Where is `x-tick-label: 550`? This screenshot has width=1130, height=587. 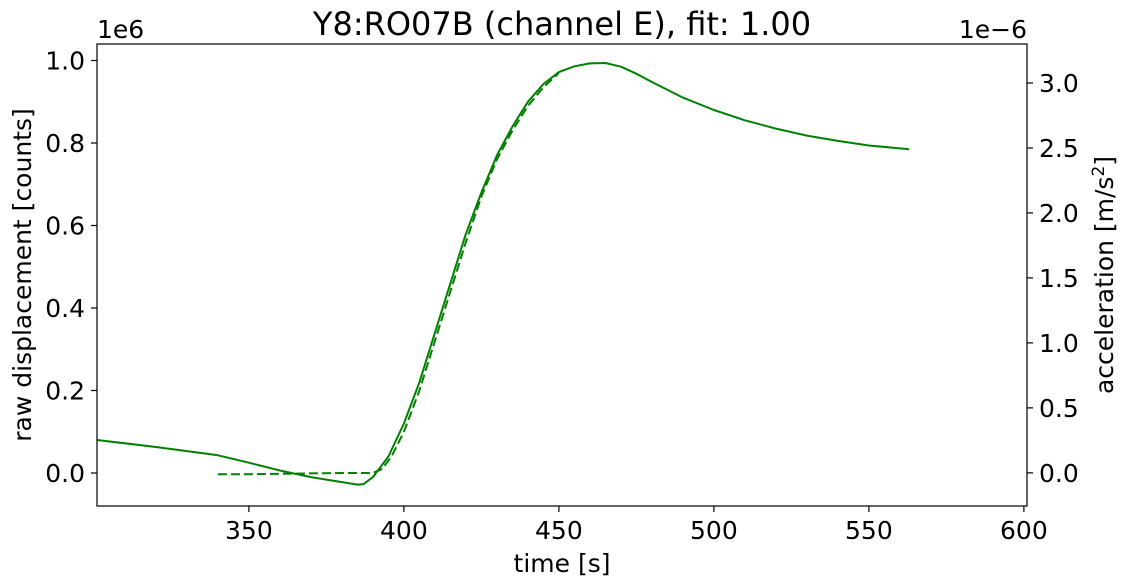 x-tick-label: 550 is located at coordinates (869, 530).